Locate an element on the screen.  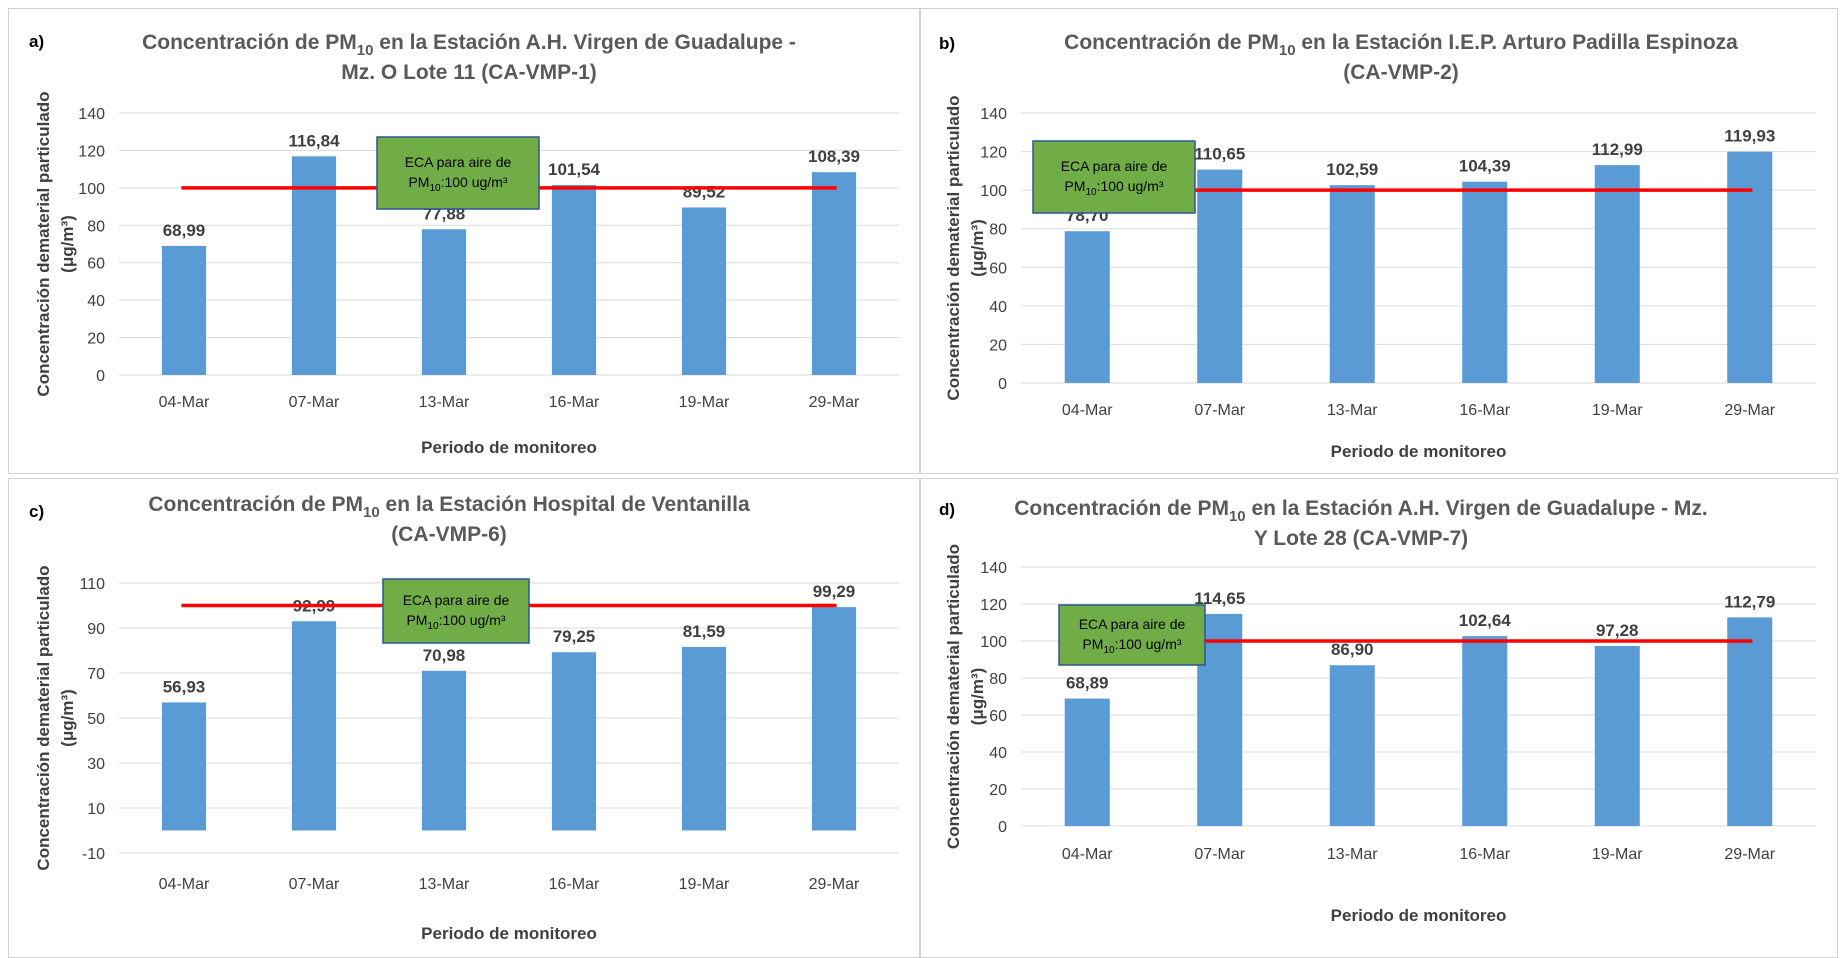
reference-callout-line1: ECA para aire de is located at coordinates (1114, 166).